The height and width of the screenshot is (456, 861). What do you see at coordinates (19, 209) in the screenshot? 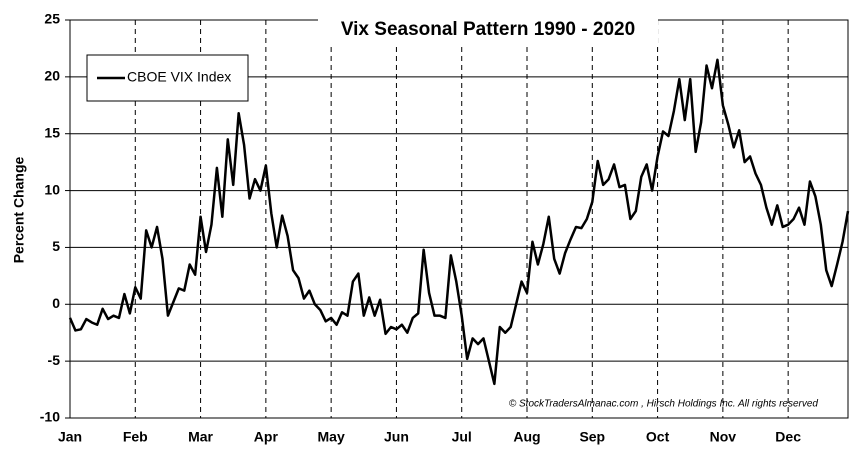
I see `y-axis-label: Percent Change` at bounding box center [19, 209].